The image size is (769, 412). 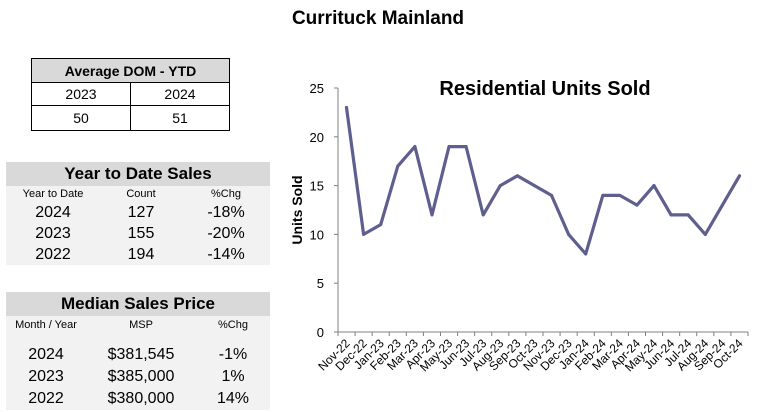 I want to click on msp-change: 14%, so click(x=233, y=398).